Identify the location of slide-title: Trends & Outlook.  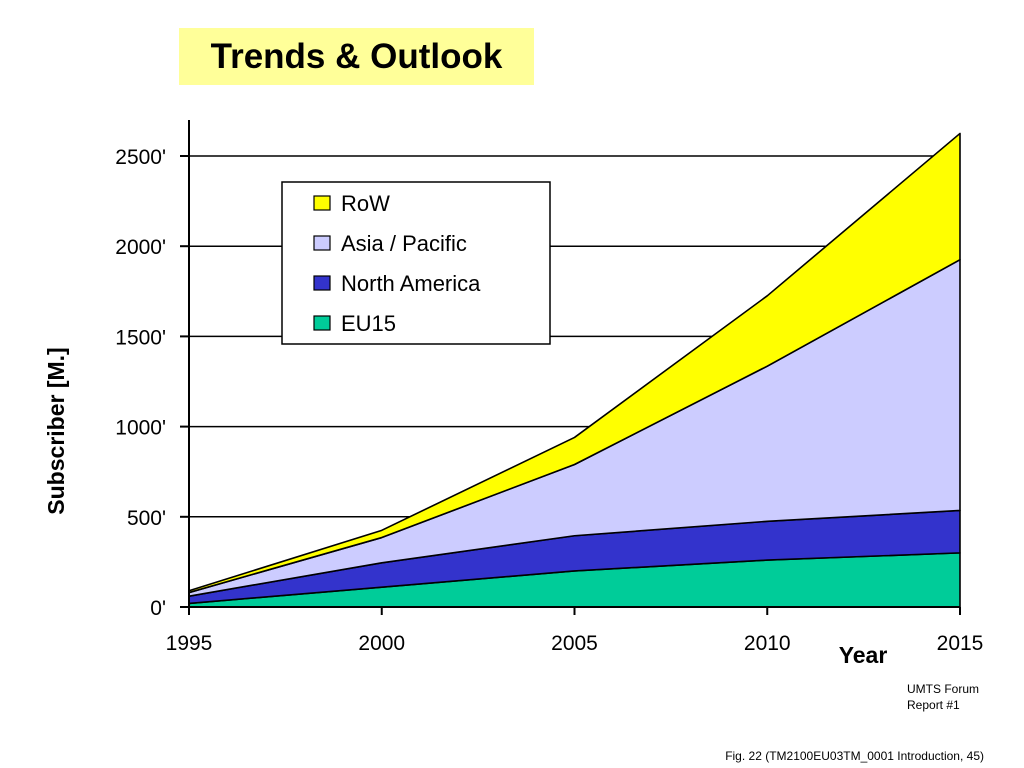
(356, 56).